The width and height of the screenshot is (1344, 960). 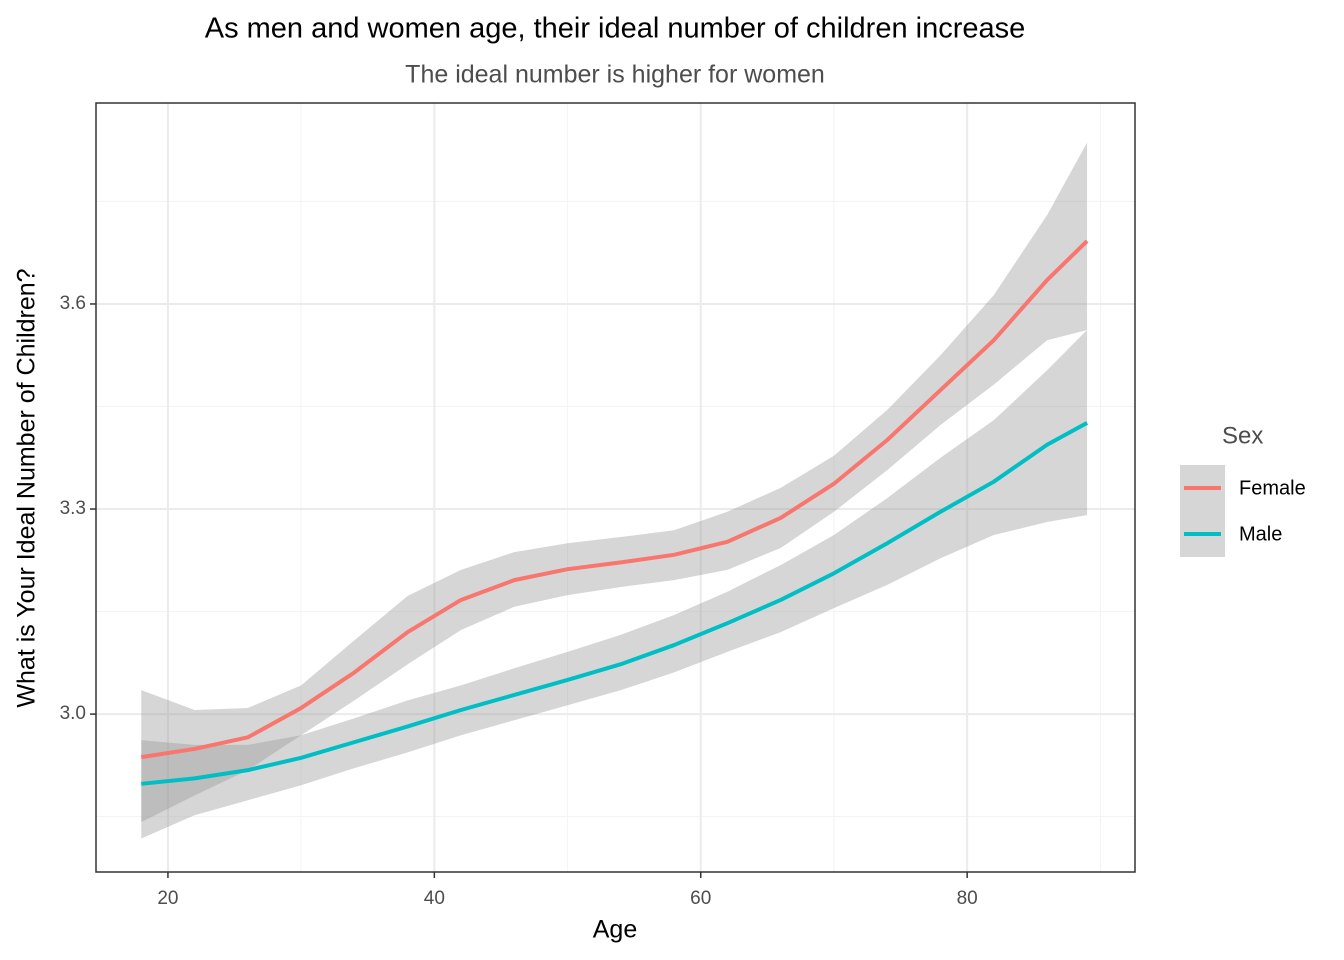 What do you see at coordinates (73, 508) in the screenshot?
I see `y-tick-label: 3.3` at bounding box center [73, 508].